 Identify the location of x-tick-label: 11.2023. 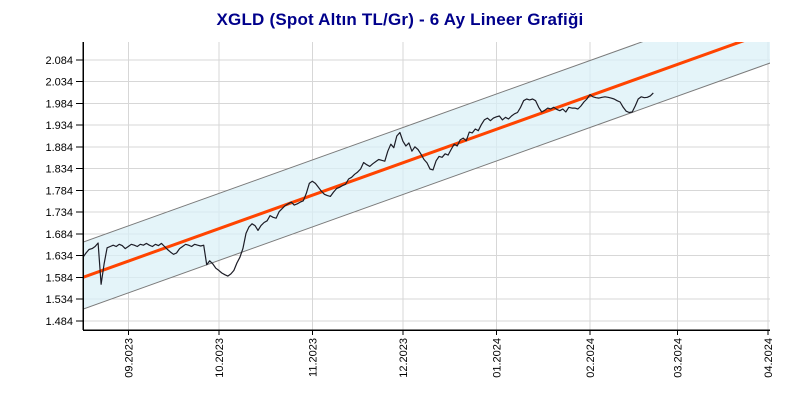
(313, 357).